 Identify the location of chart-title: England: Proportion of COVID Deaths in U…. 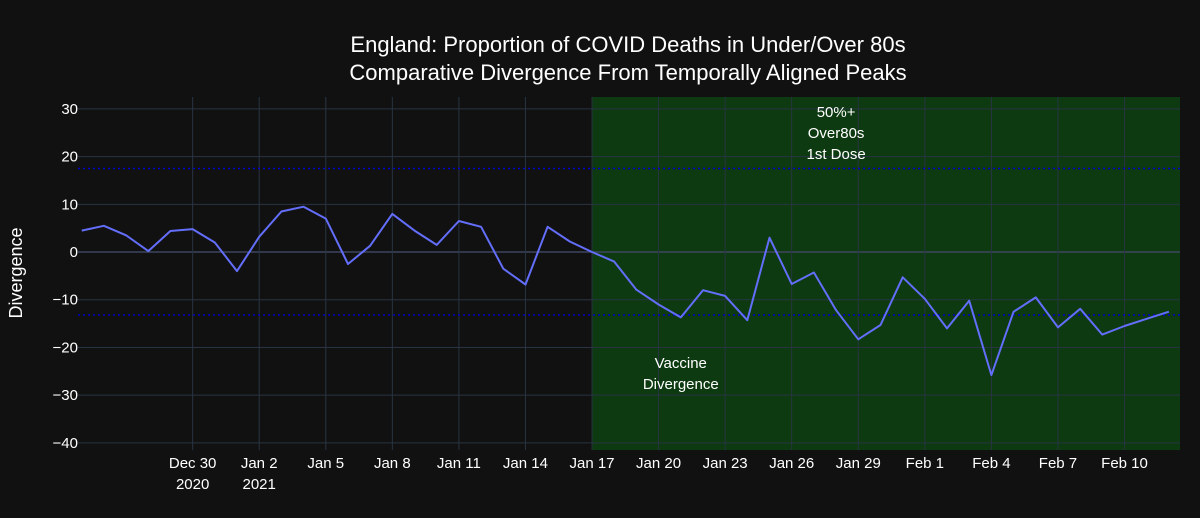
(627, 44).